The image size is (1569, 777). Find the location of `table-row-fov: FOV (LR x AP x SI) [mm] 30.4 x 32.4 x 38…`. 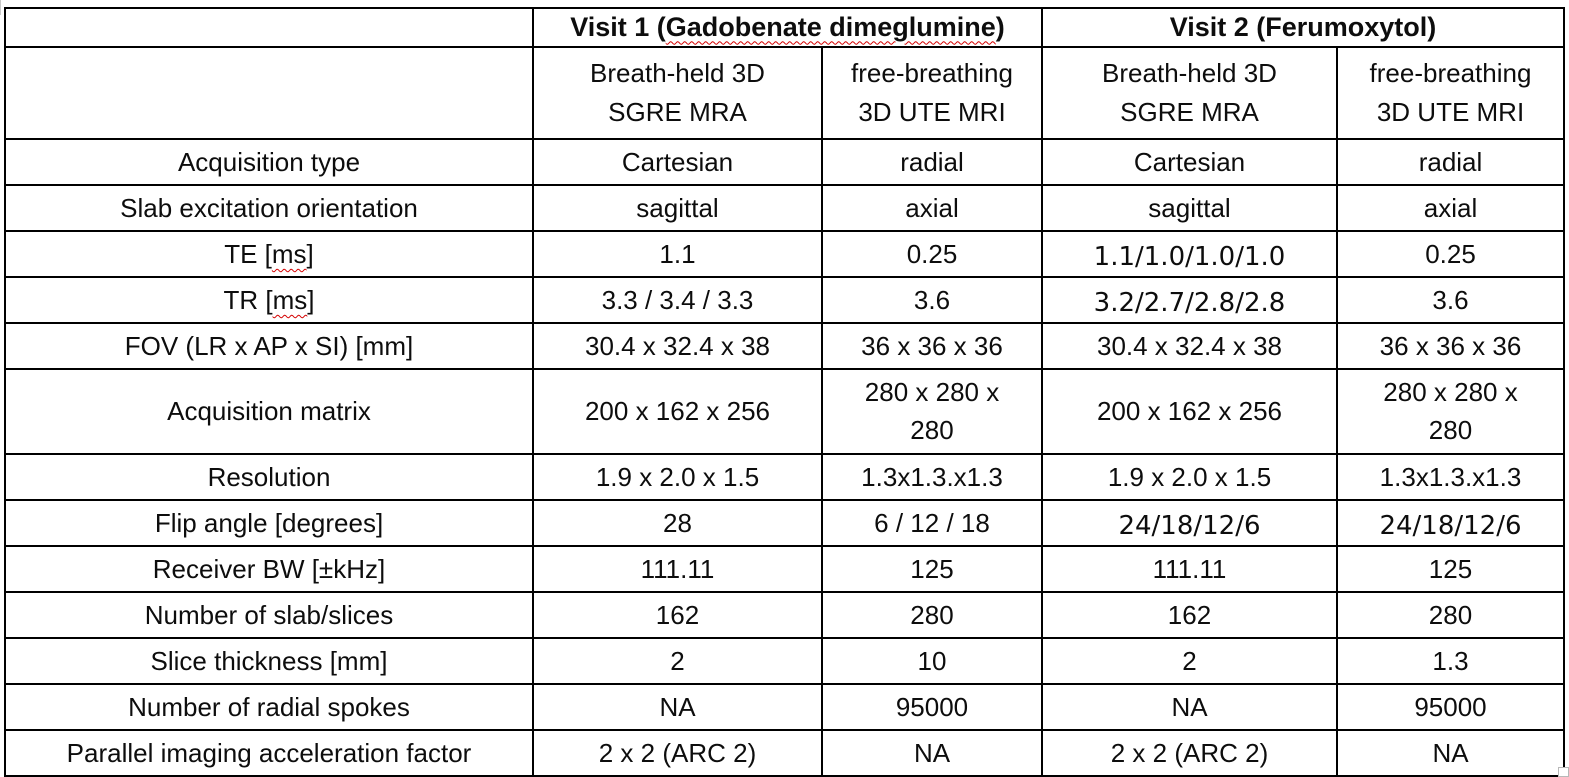

table-row-fov: FOV (LR x AP x SI) [mm] 30.4 x 32.4 x 38… is located at coordinates (784, 346).